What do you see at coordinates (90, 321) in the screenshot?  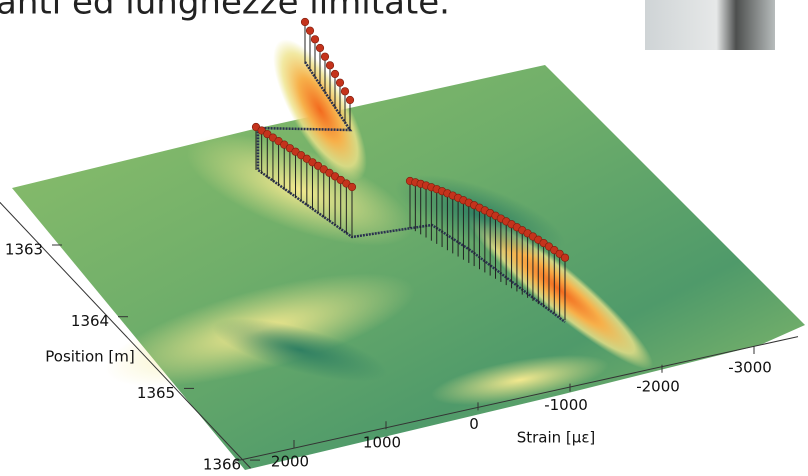 I see `y-tick-label: 1364` at bounding box center [90, 321].